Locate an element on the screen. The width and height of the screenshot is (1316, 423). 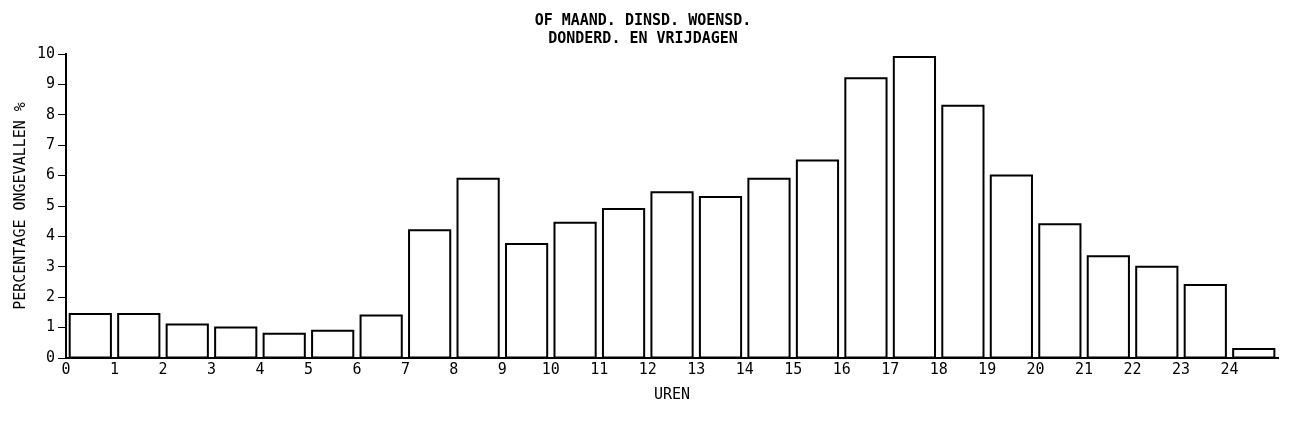
x-tick-label: 8 is located at coordinates (454, 368).